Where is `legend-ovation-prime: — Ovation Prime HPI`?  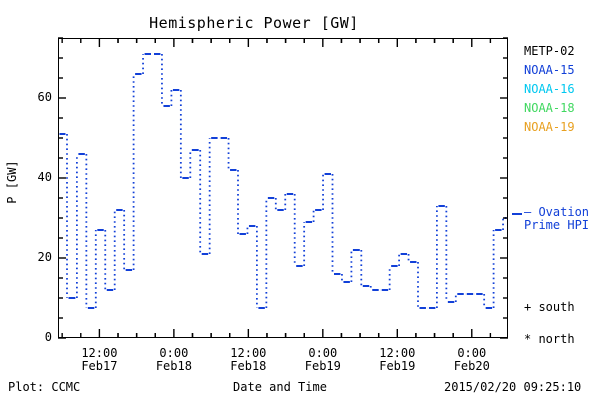
legend-ovation-prime: — Ovation Prime HPI is located at coordinates (556, 219).